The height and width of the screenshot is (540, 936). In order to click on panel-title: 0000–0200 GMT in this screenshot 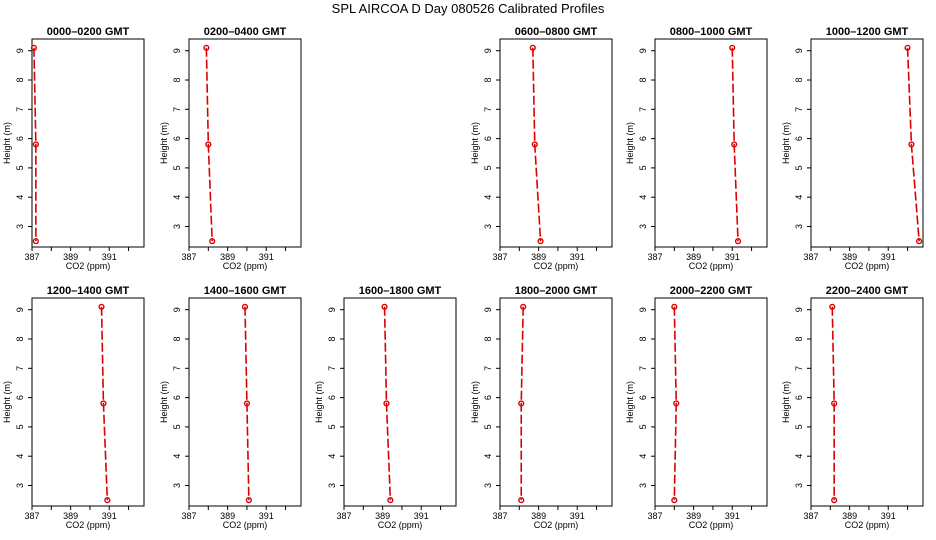, I will do `click(88, 32)`.